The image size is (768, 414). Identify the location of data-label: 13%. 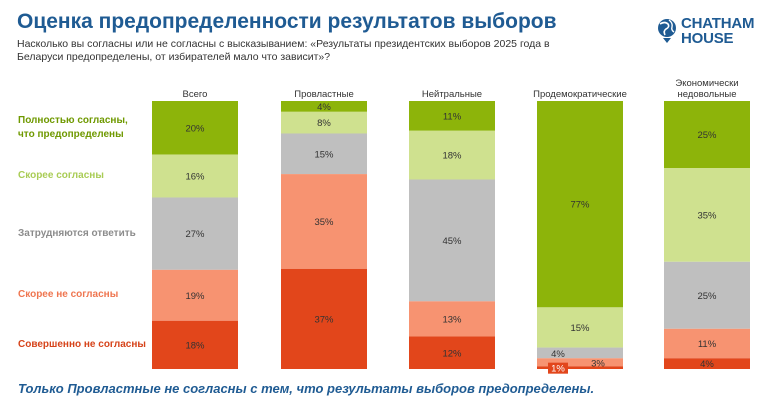
(452, 319).